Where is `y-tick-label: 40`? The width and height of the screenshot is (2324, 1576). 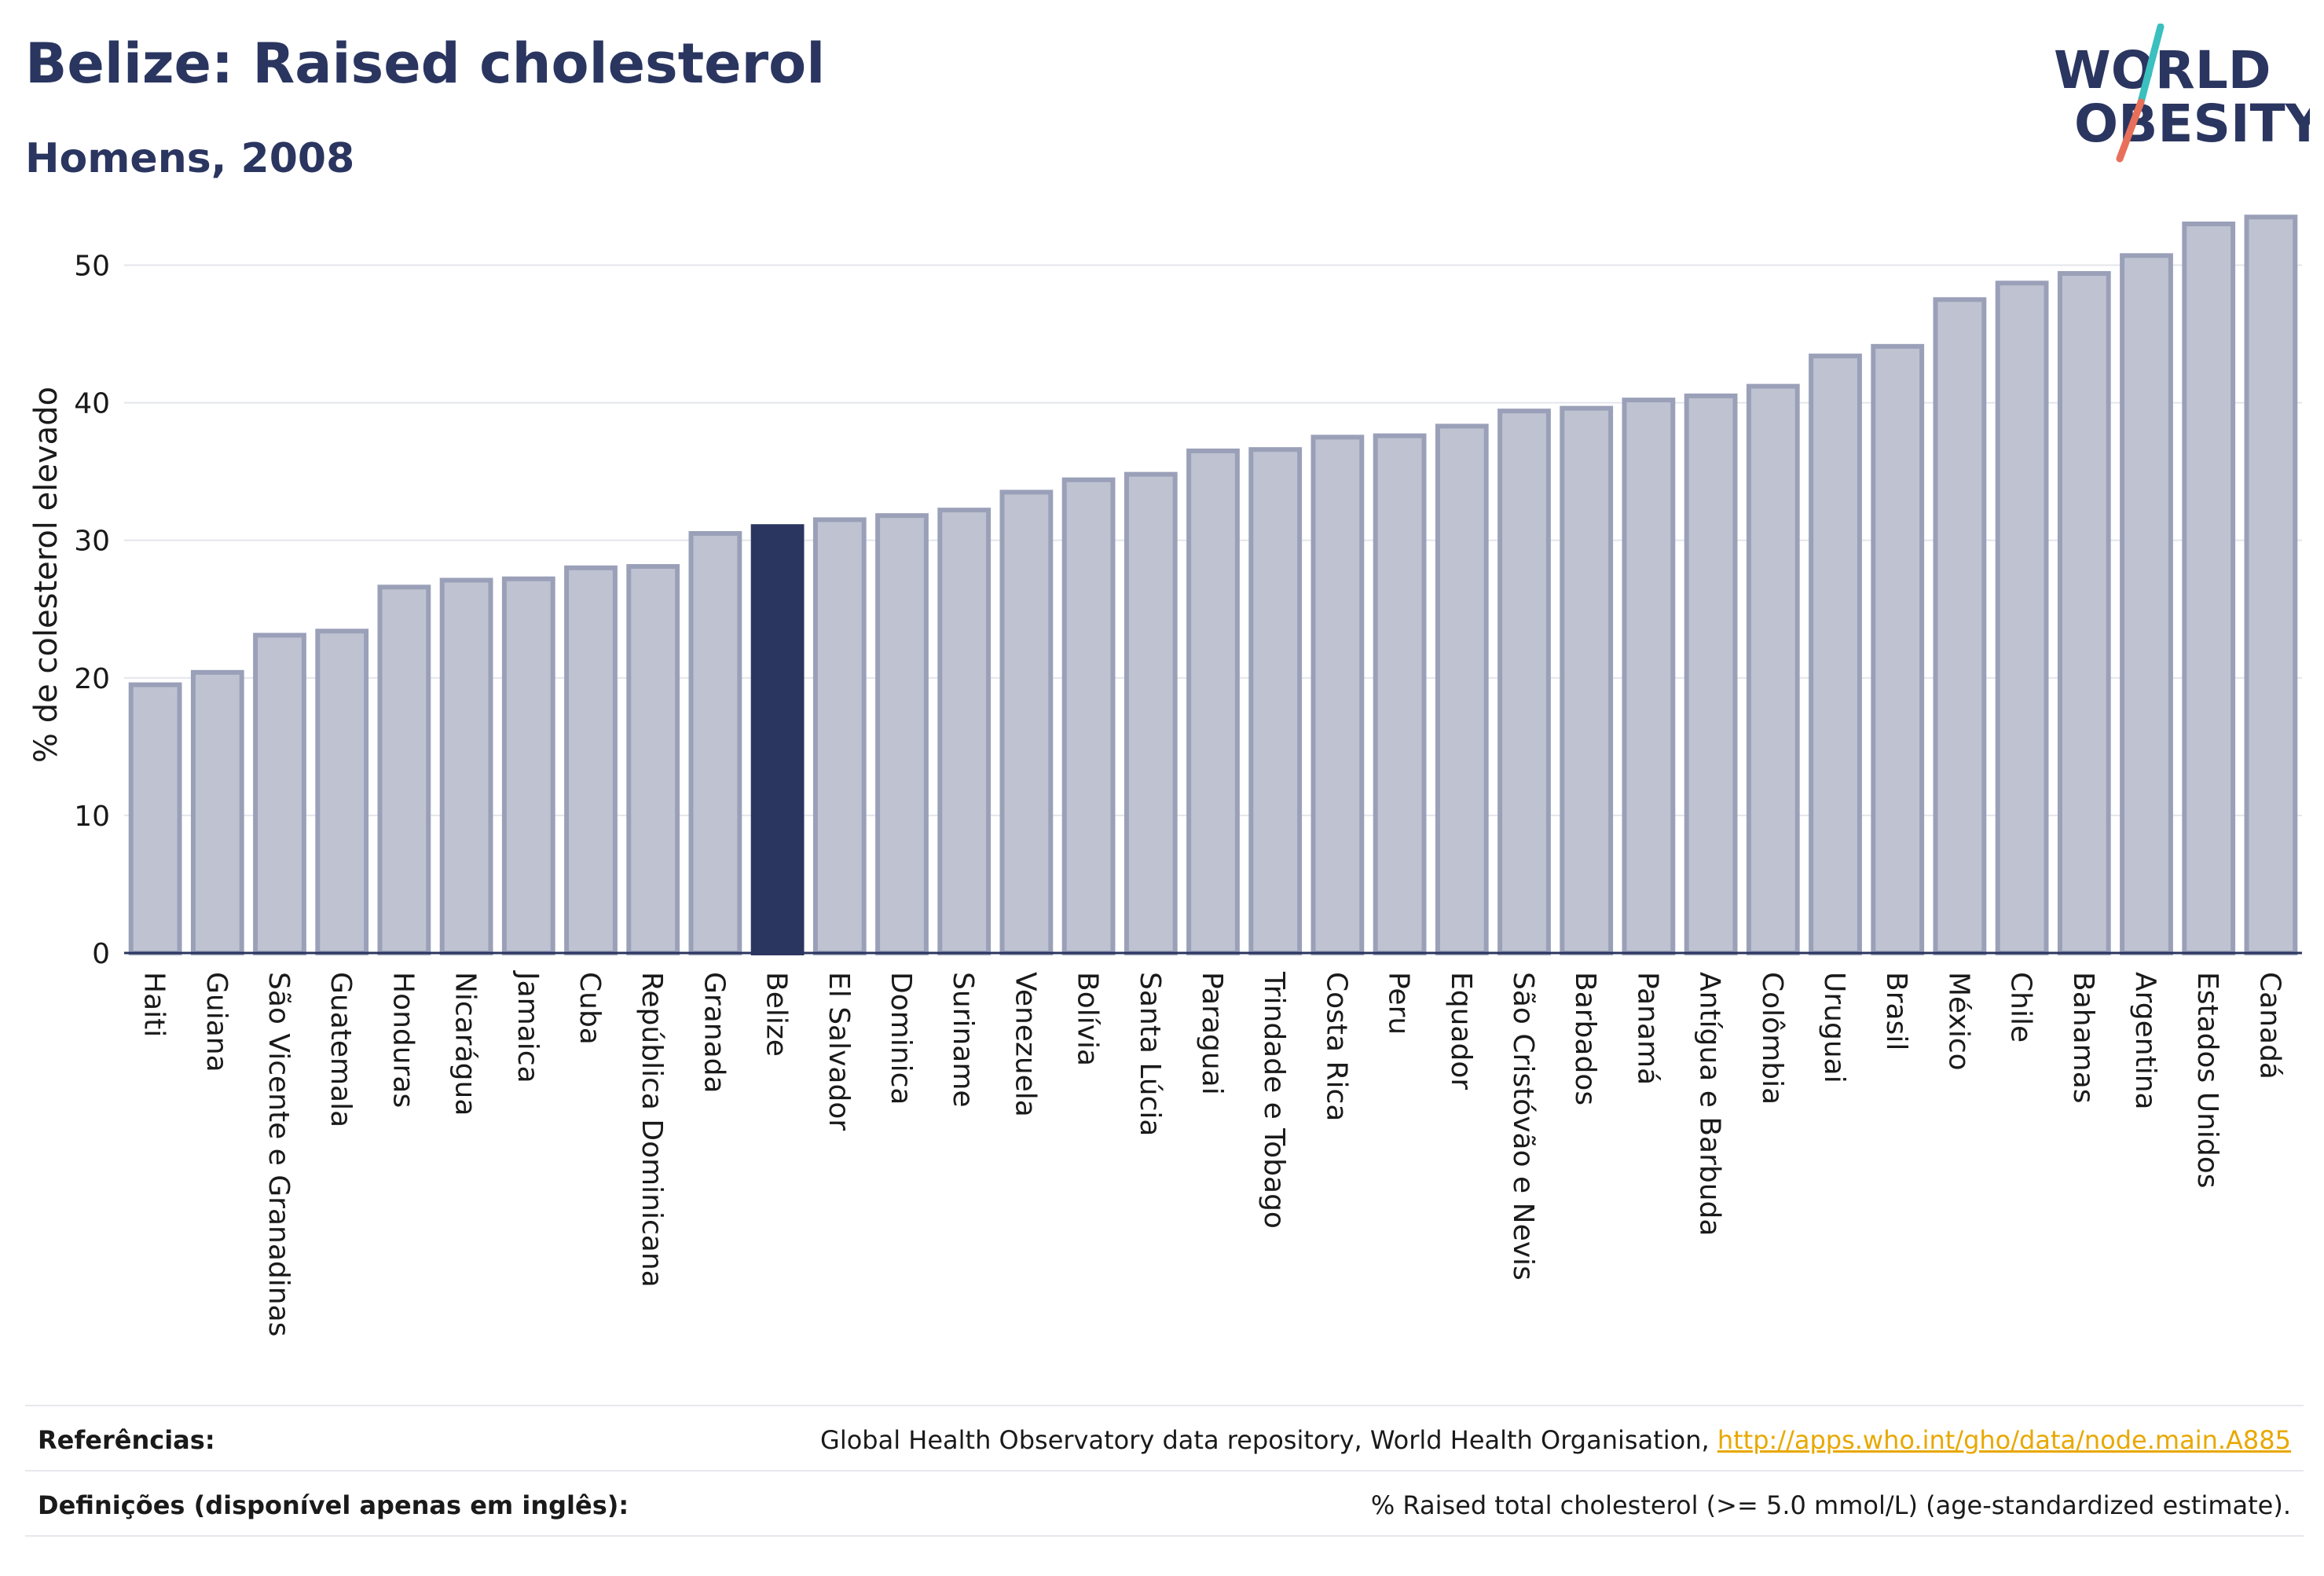
y-tick-label: 40 is located at coordinates (92, 404).